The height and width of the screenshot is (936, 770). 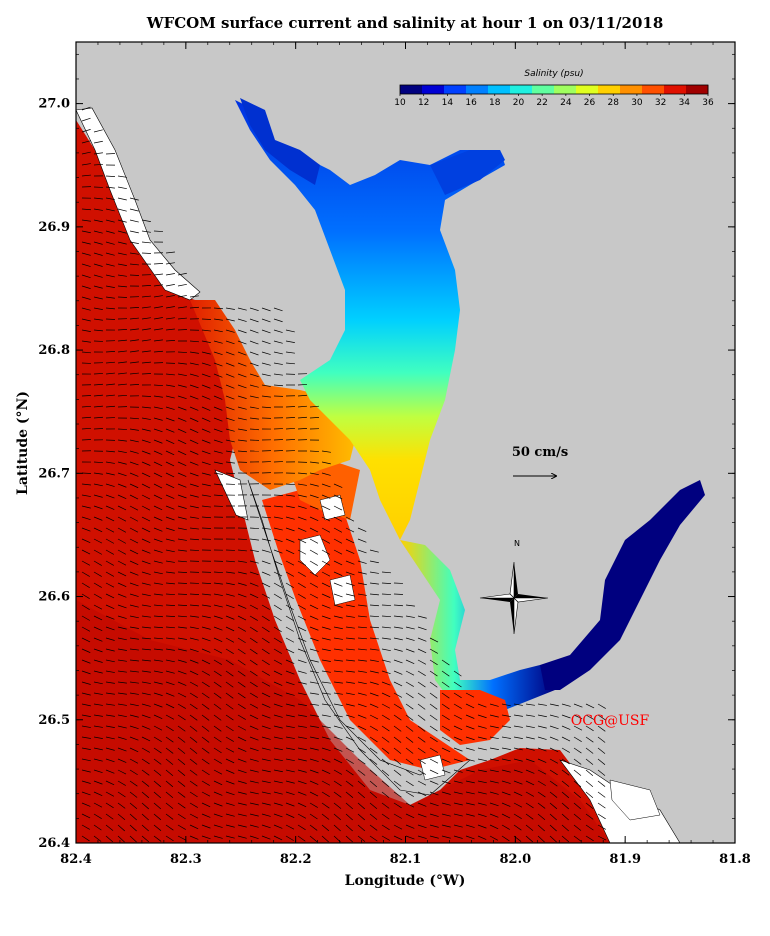 What do you see at coordinates (625, 859) in the screenshot?
I see `lon-tick-label: 81.9` at bounding box center [625, 859].